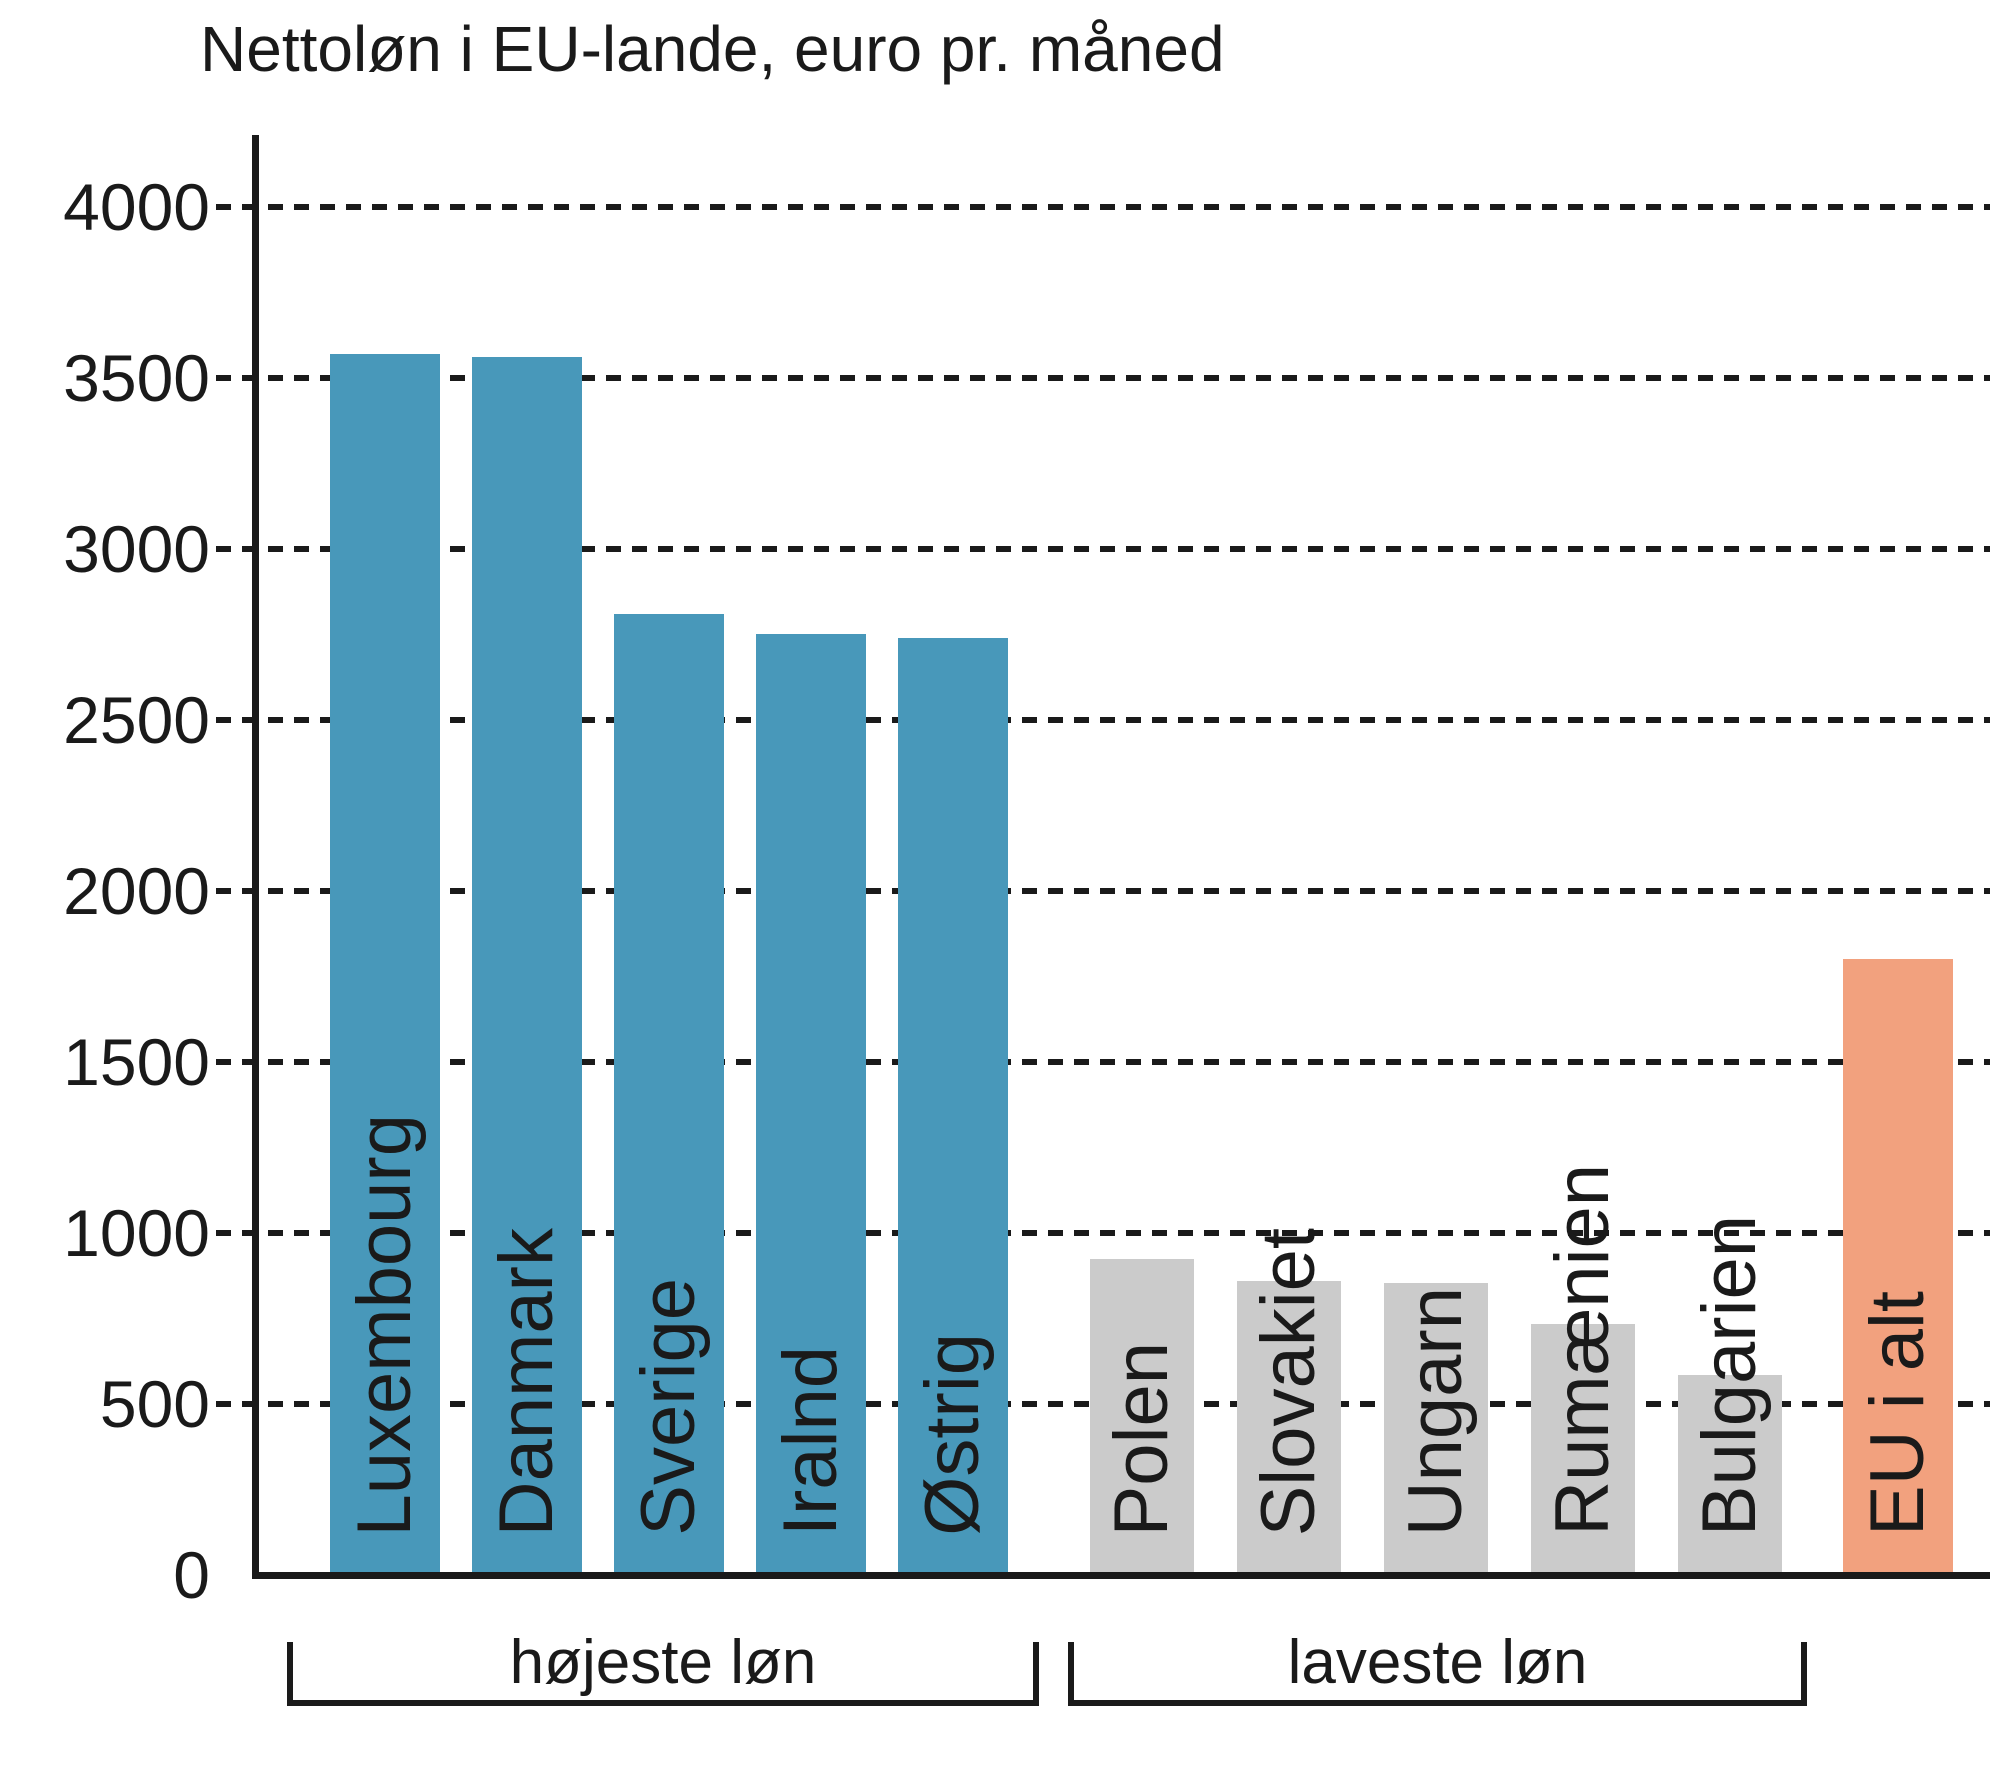 The width and height of the screenshot is (2000, 1765). Describe the element at coordinates (136, 720) in the screenshot. I see `y-tick-label-2500: 2500` at that location.